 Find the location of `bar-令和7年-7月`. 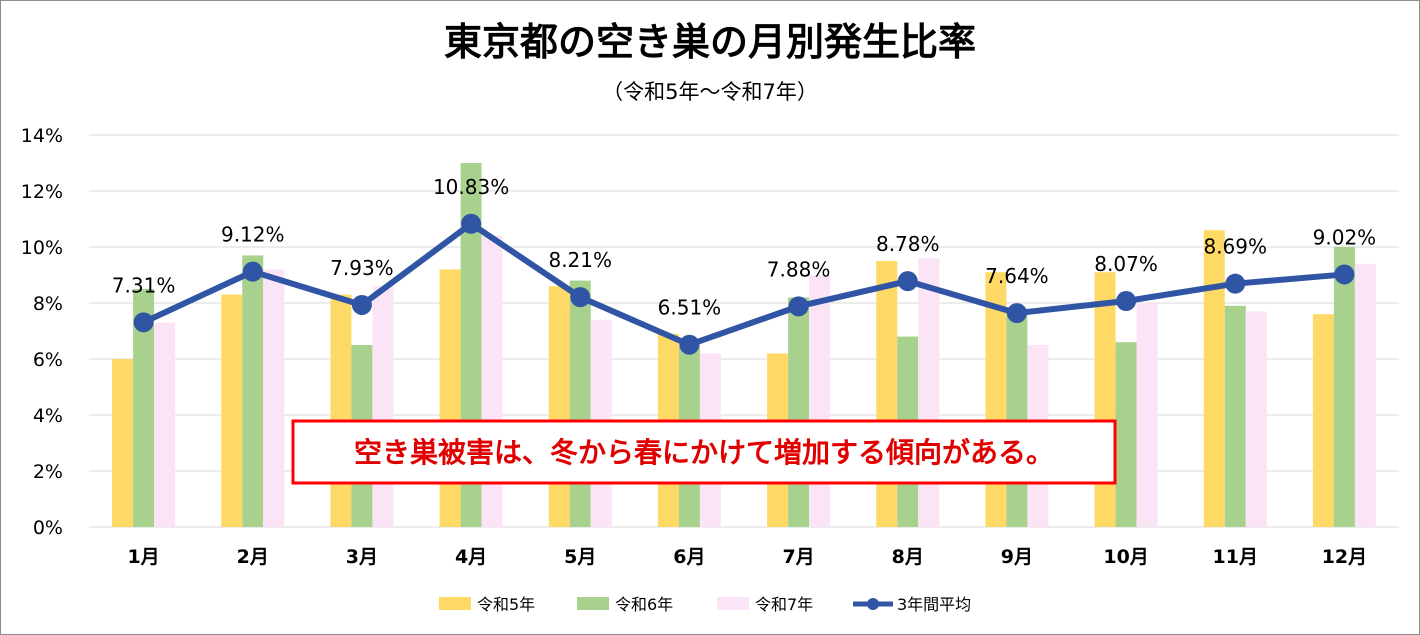

bar-令和7年-7月 is located at coordinates (820, 401).